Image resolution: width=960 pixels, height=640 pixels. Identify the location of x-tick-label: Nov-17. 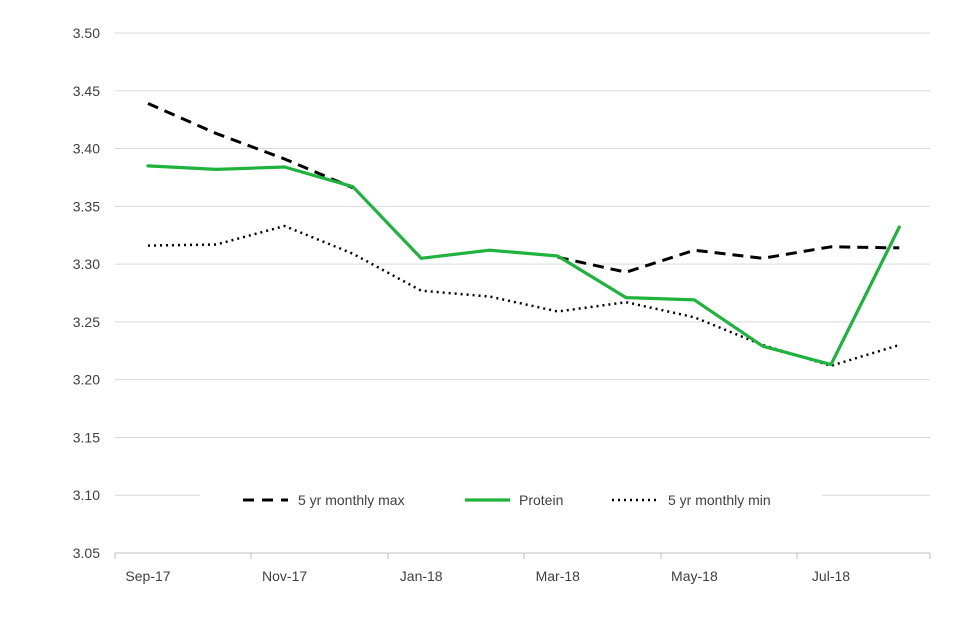
(284, 576).